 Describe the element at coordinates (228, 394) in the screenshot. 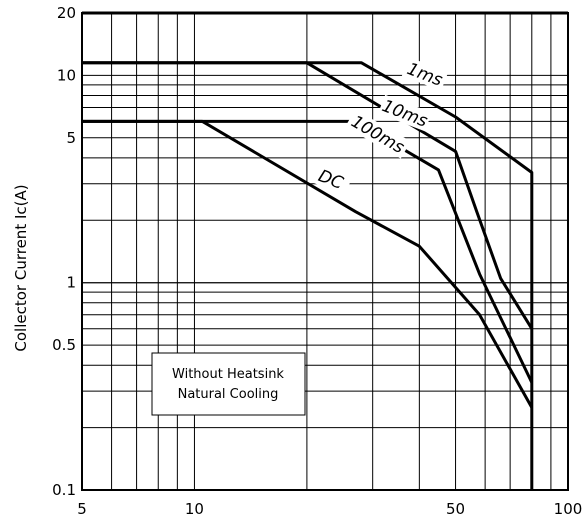

I see `note-line-2: Natural Cooling` at that location.